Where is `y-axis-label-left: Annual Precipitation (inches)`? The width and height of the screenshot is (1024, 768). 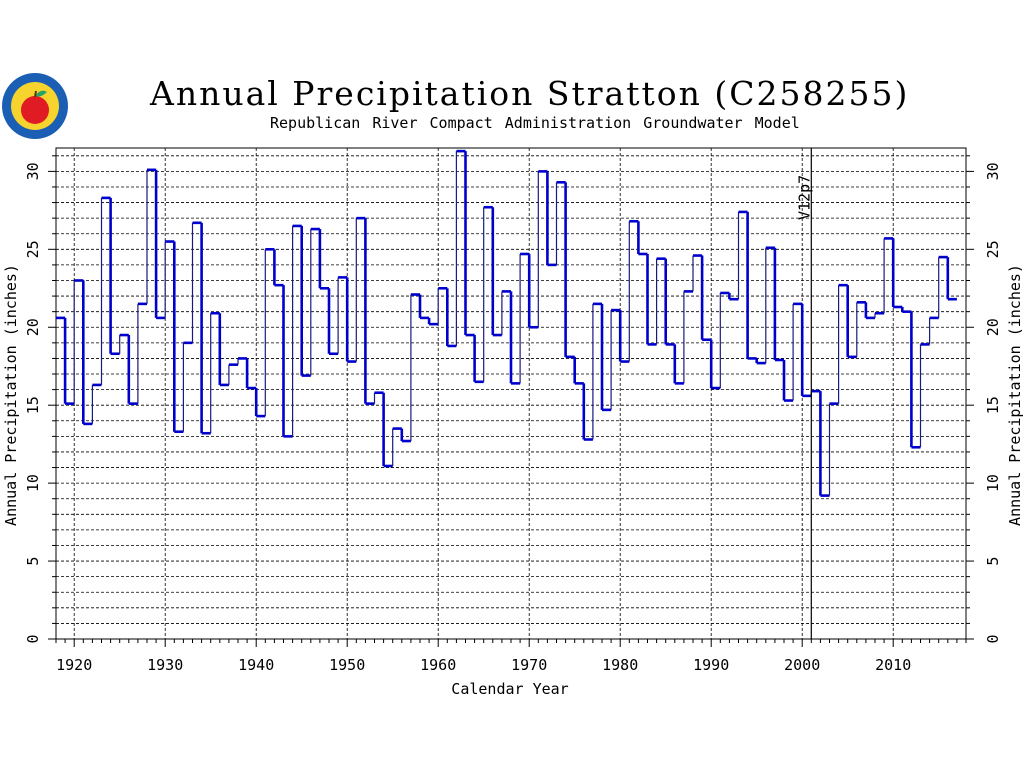
y-axis-label-left: Annual Precipitation (inches) is located at coordinates (11, 395).